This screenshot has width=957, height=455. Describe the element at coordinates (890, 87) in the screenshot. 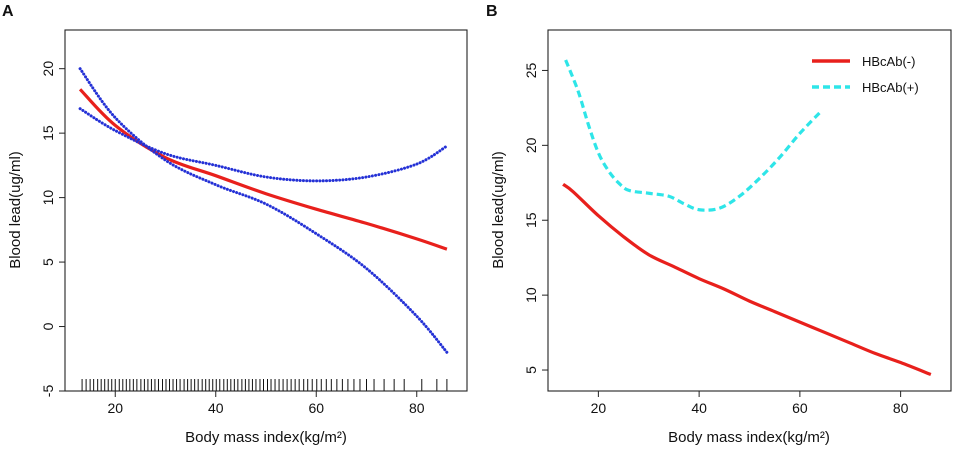

I see `legend-label-hbcab-positive: HBcAb(+)` at that location.